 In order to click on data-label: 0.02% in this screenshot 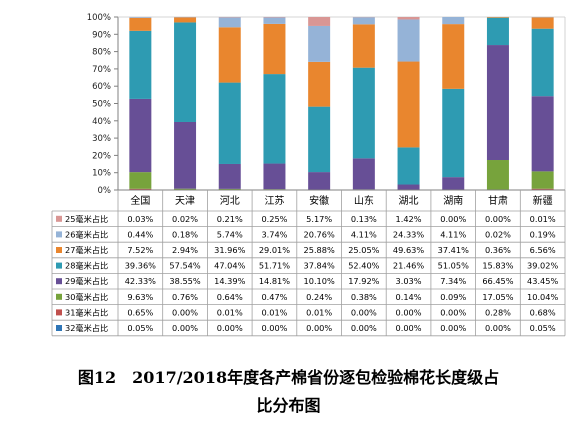, I will do `click(185, 219)`.